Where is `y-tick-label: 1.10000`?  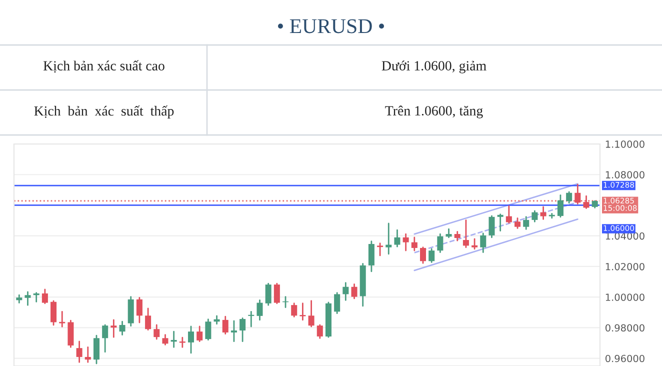 y-tick-label: 1.10000 is located at coordinates (625, 144).